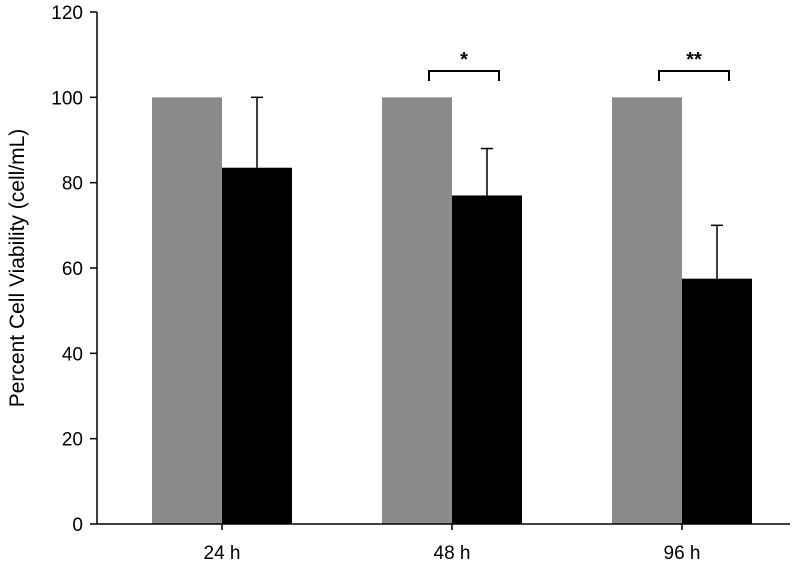 The height and width of the screenshot is (573, 800). What do you see at coordinates (72, 354) in the screenshot?
I see `y-tick-label: 40` at bounding box center [72, 354].